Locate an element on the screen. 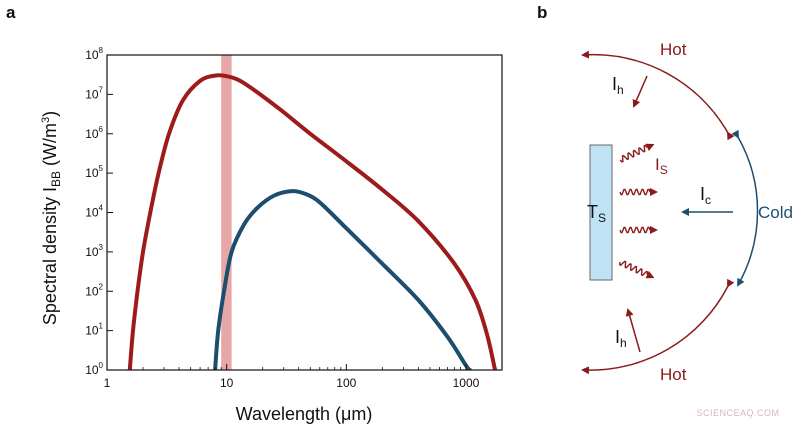 This screenshot has width=800, height=426. x-tick-label: 100 is located at coordinates (346, 383).